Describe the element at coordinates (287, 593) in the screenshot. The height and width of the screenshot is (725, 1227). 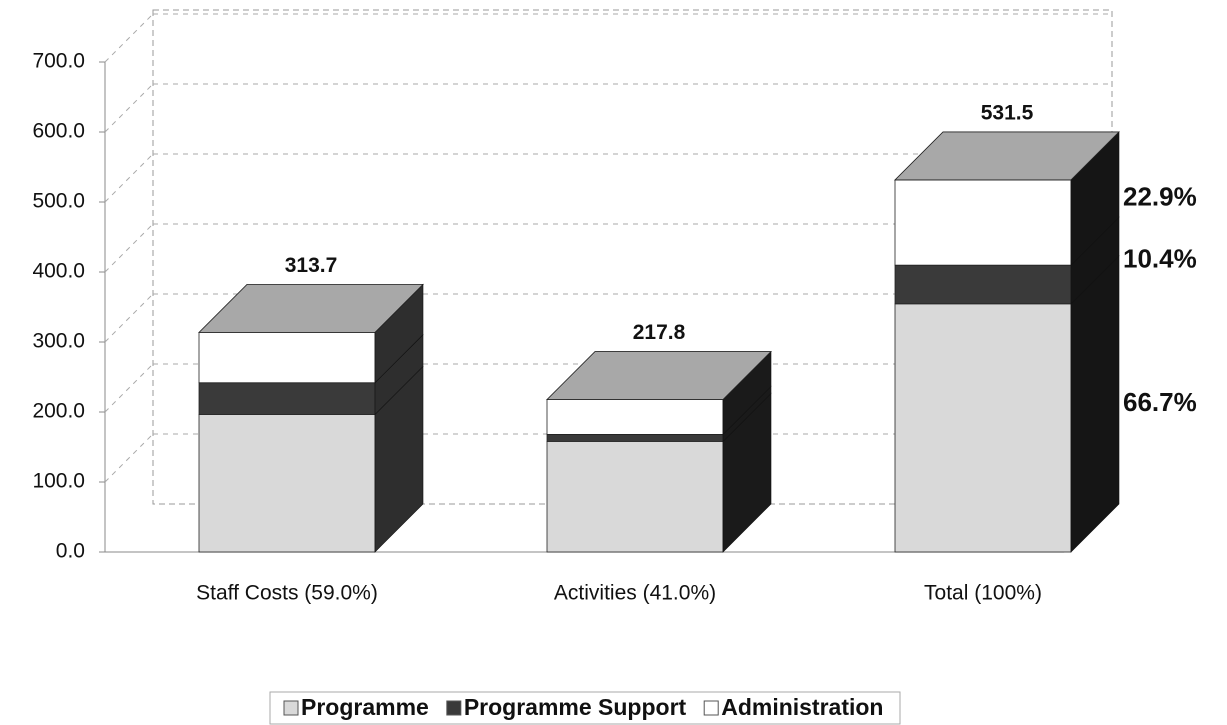
I see `x-tick-label: Staff Costs (59.0%)` at that location.